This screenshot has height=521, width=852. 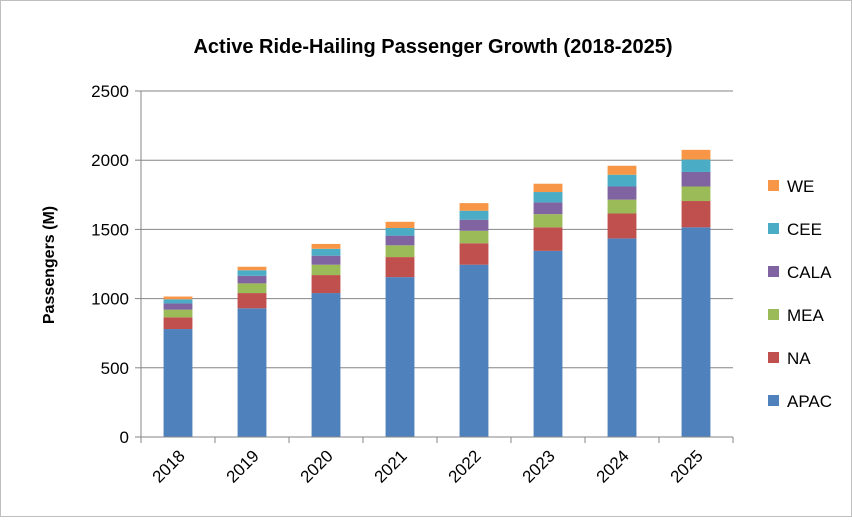 What do you see at coordinates (178, 306) in the screenshot?
I see `bar-cala-2018` at bounding box center [178, 306].